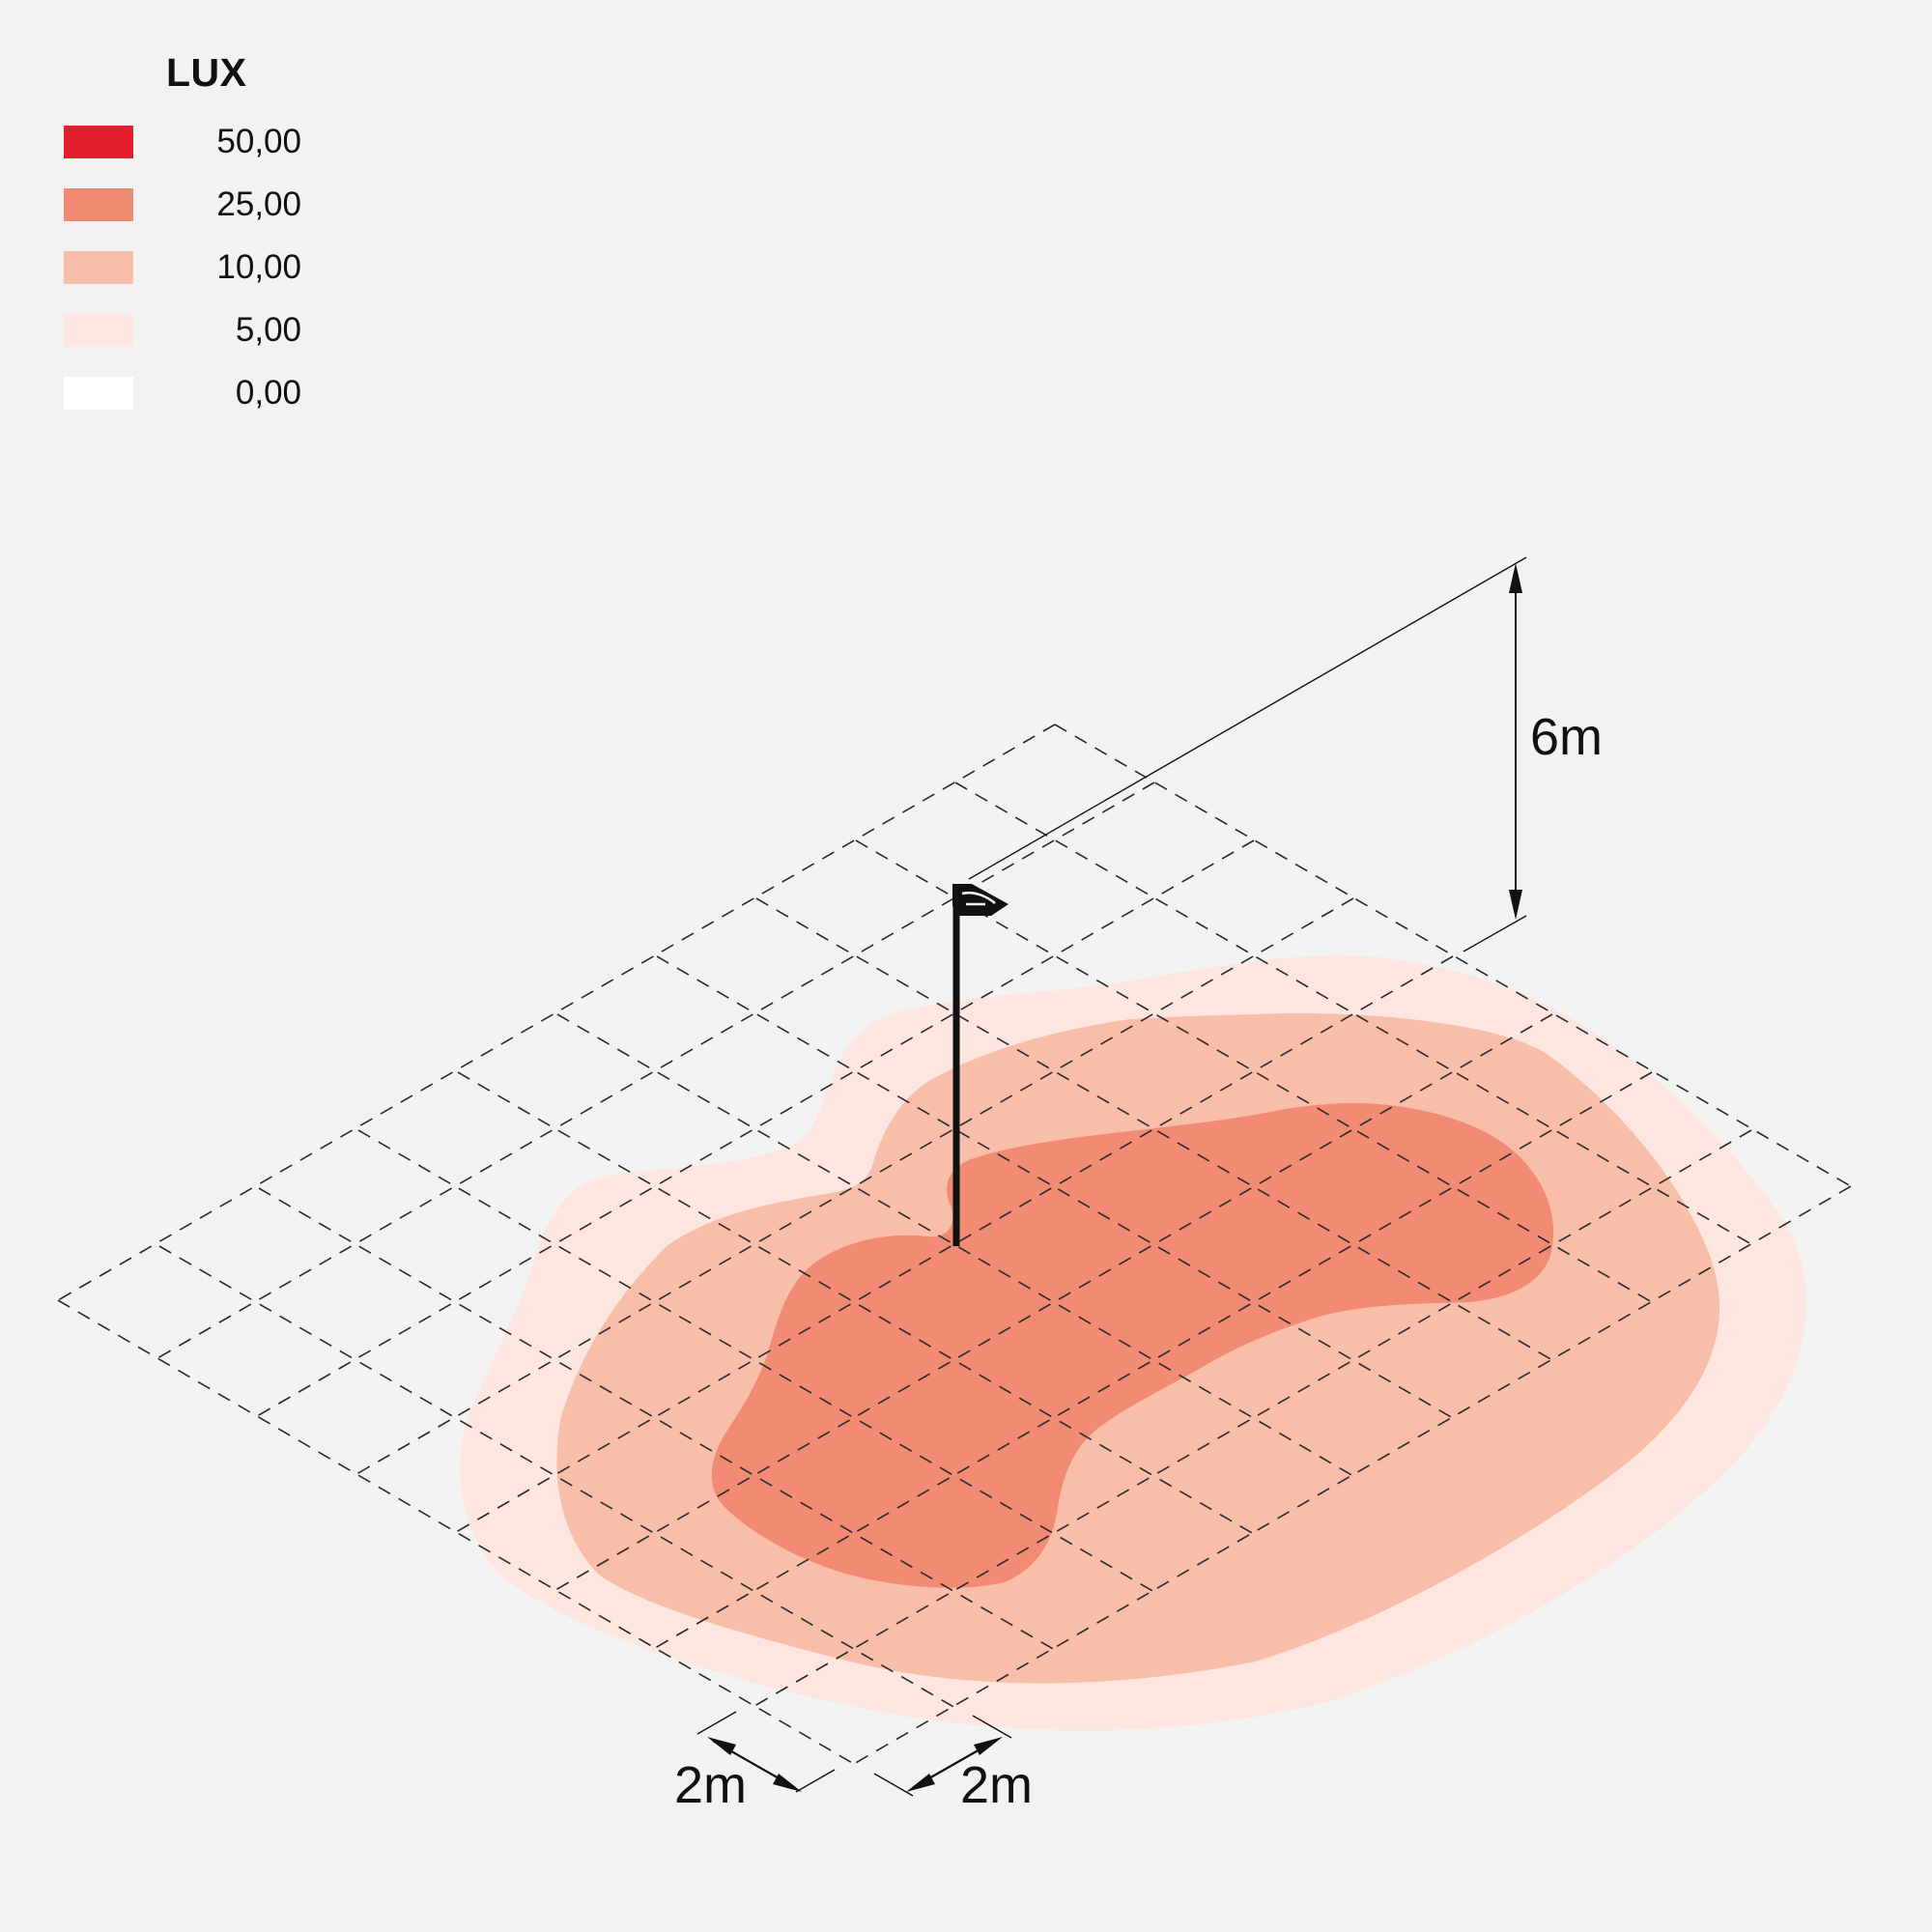  I want to click on legend-title: LUX, so click(206, 72).